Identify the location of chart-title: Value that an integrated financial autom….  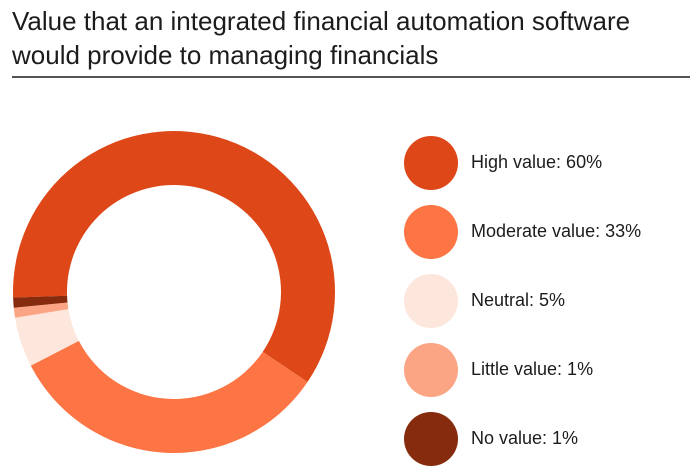
(321, 38).